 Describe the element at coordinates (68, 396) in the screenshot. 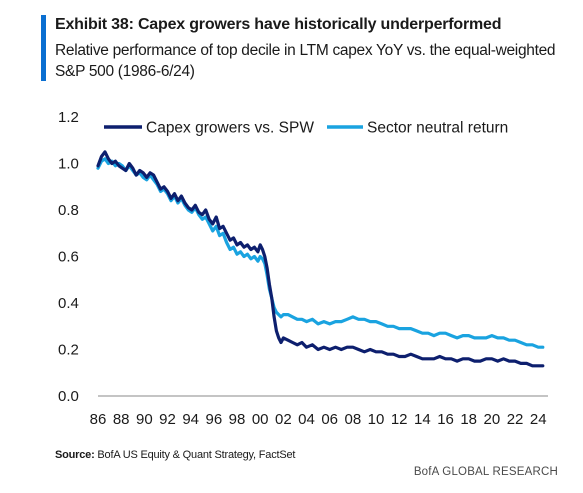

I see `y-tick-label: 0.0` at that location.